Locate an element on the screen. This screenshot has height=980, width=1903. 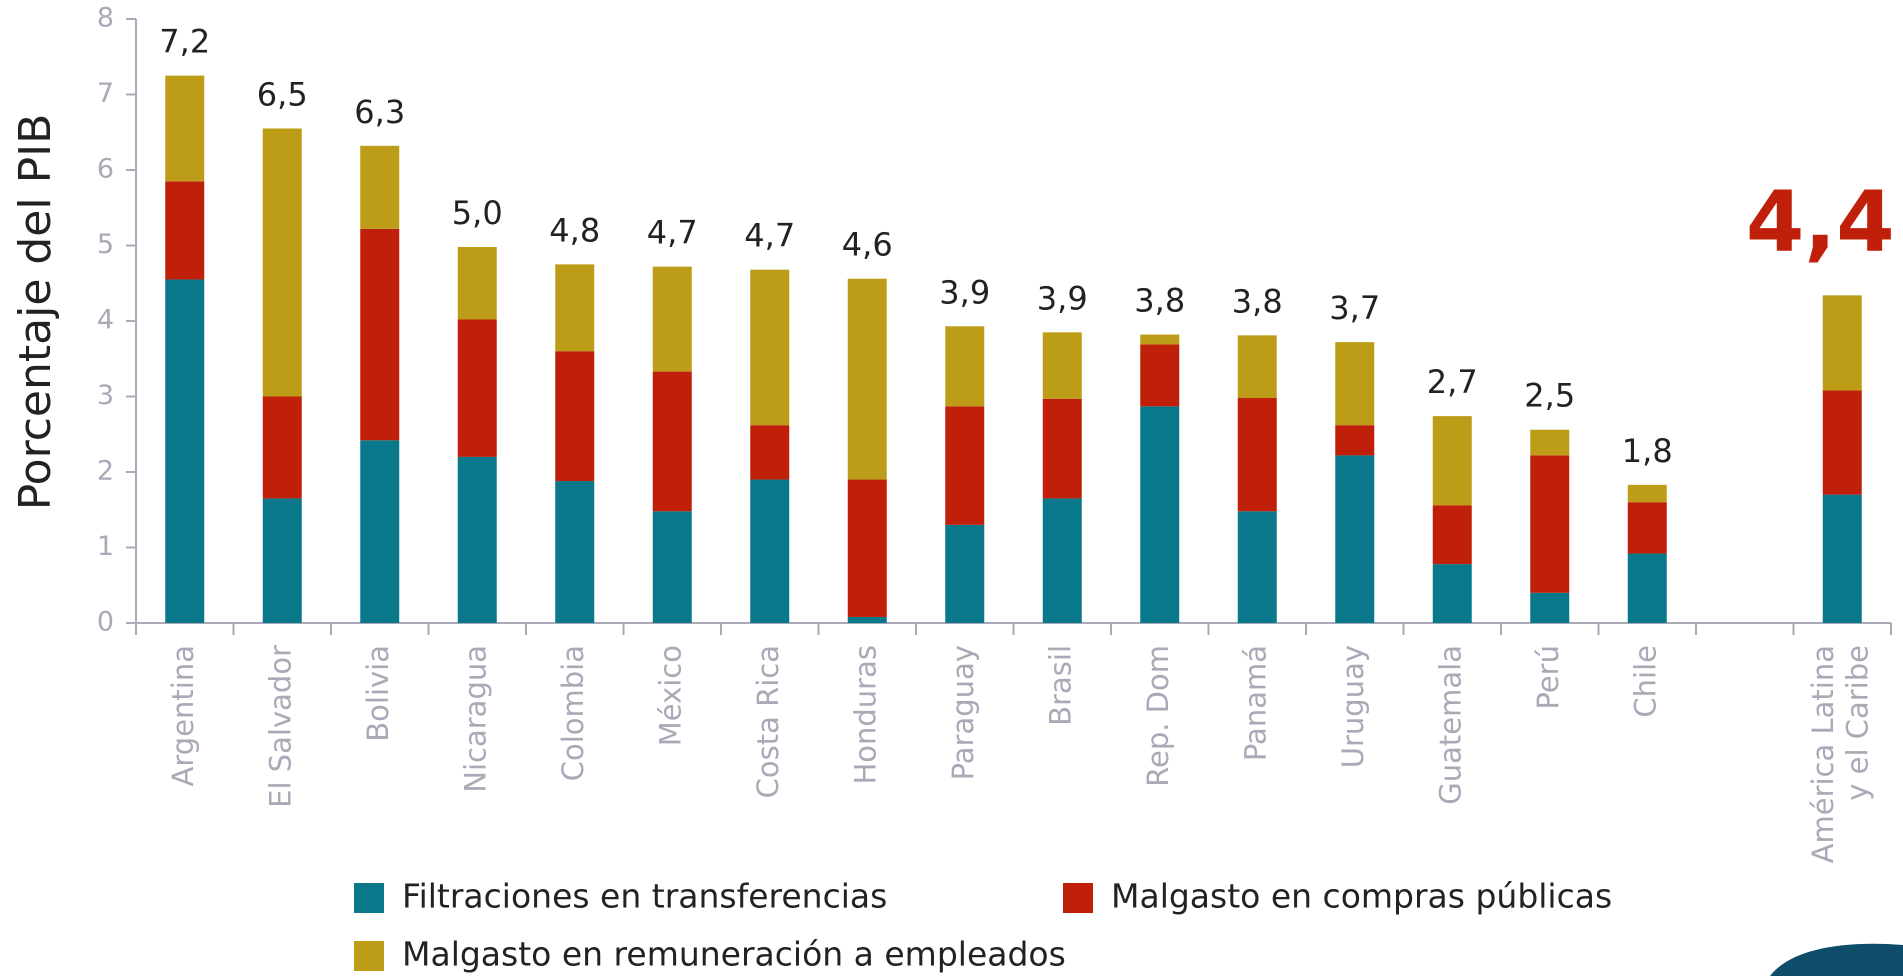
x-tick-label: Colombia is located at coordinates (573, 713).